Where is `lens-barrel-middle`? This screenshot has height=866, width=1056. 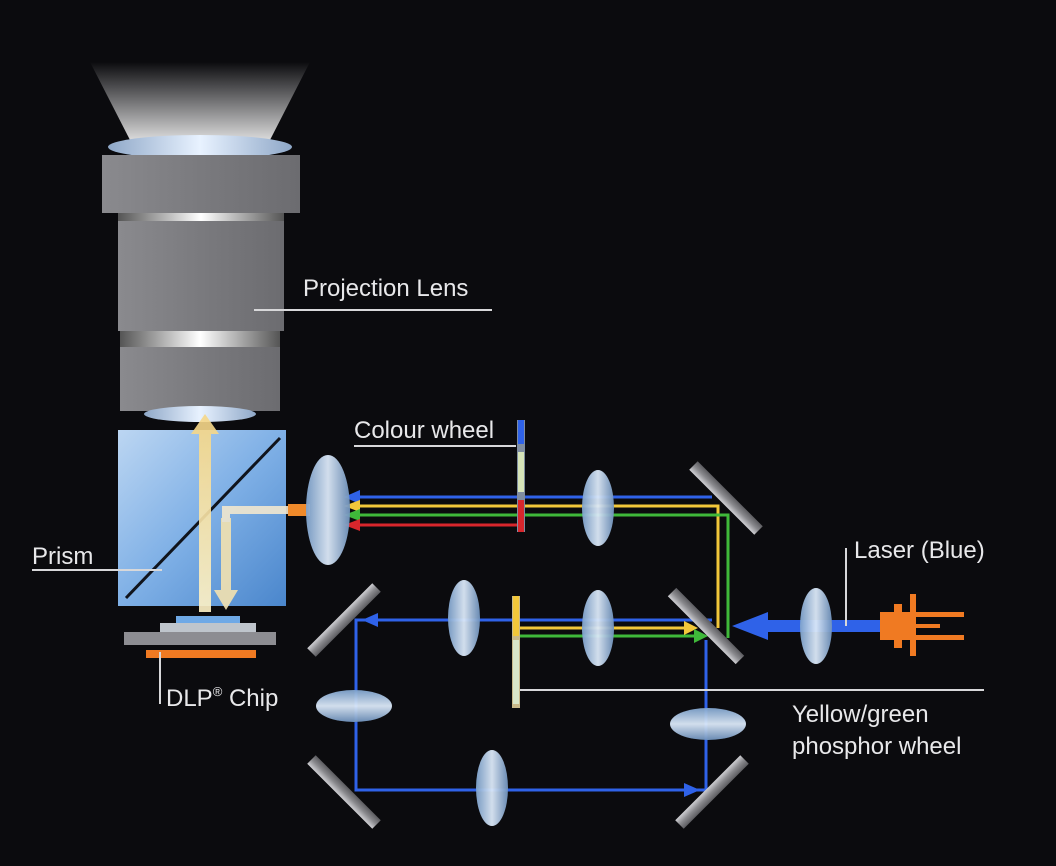
lens-barrel-middle is located at coordinates (201, 276).